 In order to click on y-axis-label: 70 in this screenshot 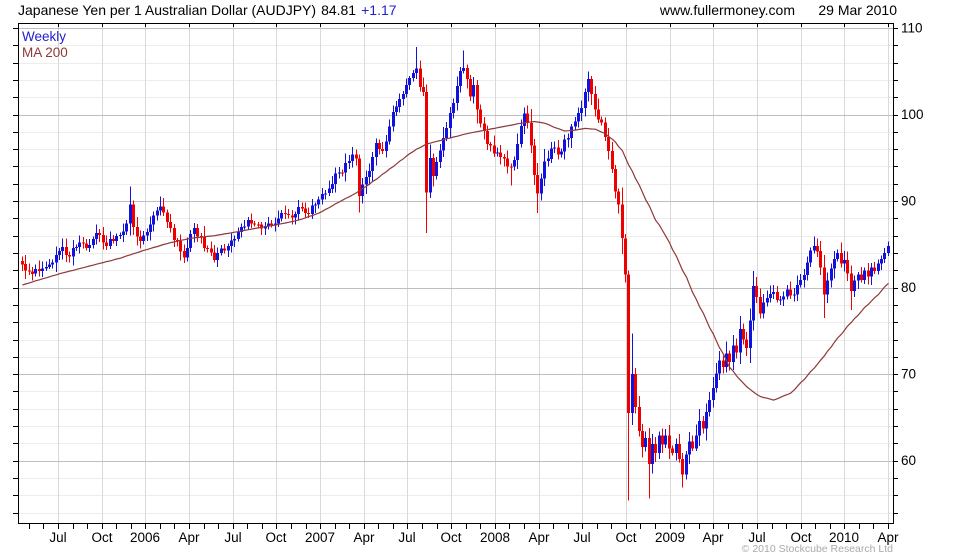, I will do `click(908, 374)`.